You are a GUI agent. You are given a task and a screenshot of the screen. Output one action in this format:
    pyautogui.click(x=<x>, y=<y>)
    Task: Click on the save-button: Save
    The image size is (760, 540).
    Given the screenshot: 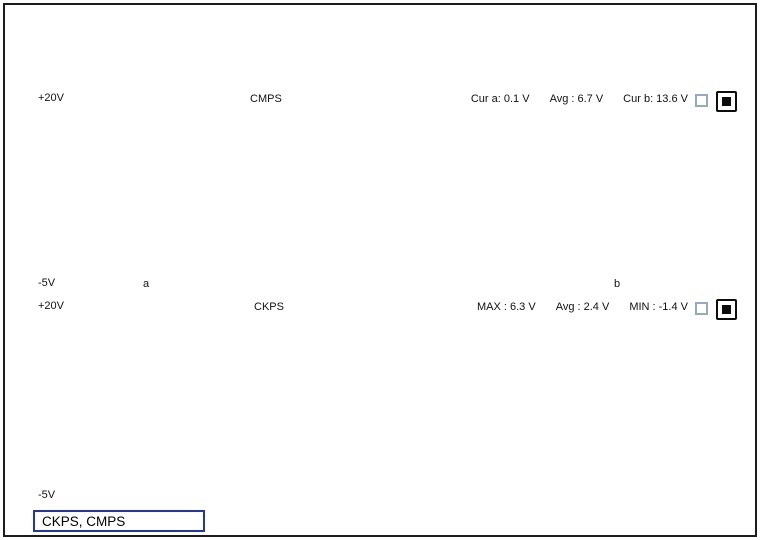 What is the action you would take?
    pyautogui.click(x=426, y=67)
    